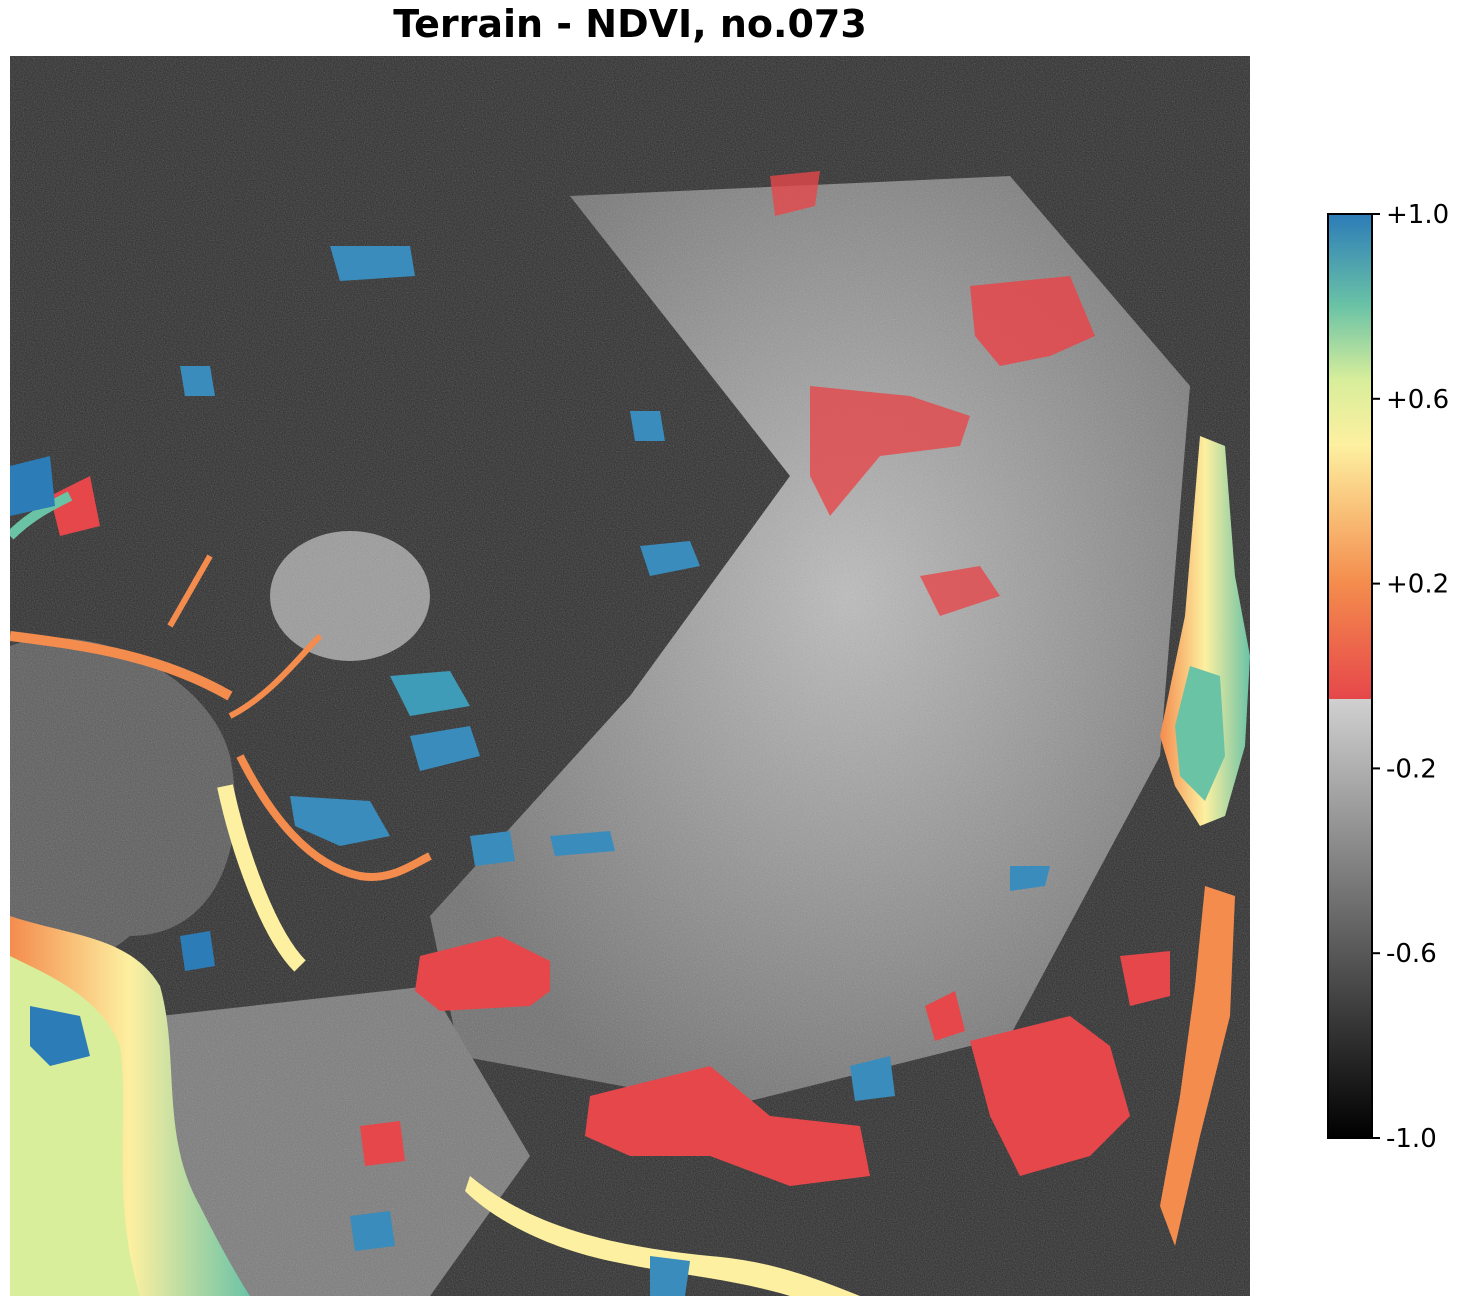 The width and height of the screenshot is (1470, 1306). I want to click on colorbar-tick-label: +1.0, so click(1417, 215).